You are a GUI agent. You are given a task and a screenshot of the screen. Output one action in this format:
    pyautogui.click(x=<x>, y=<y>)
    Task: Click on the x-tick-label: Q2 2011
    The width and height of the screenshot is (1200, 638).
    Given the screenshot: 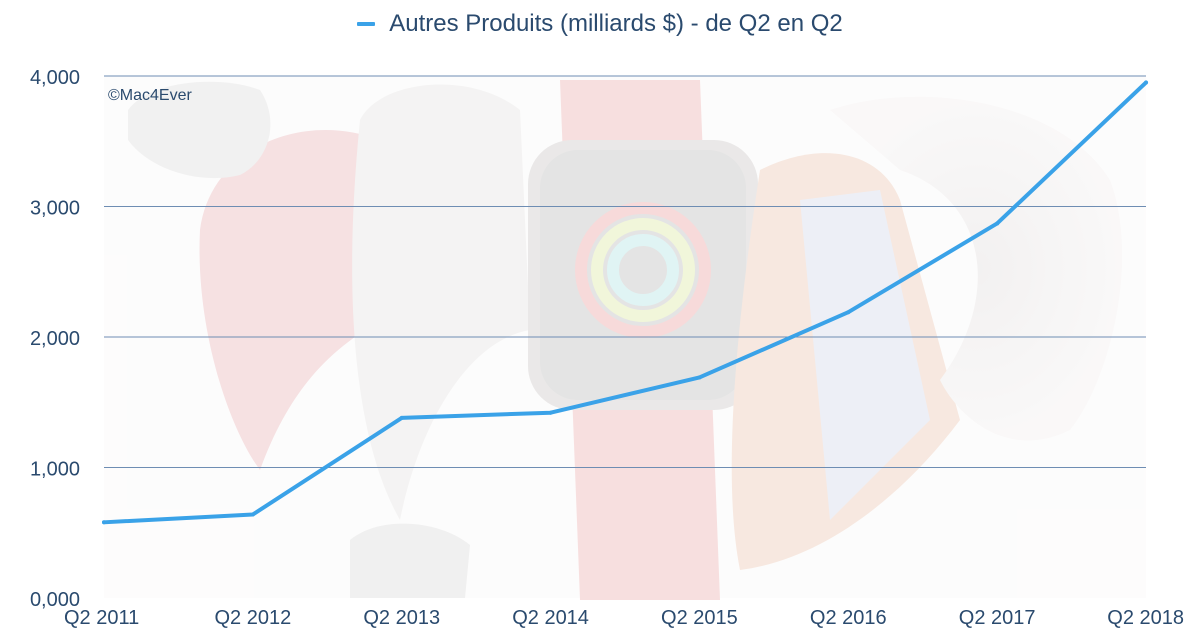 What is the action you would take?
    pyautogui.click(x=101, y=618)
    